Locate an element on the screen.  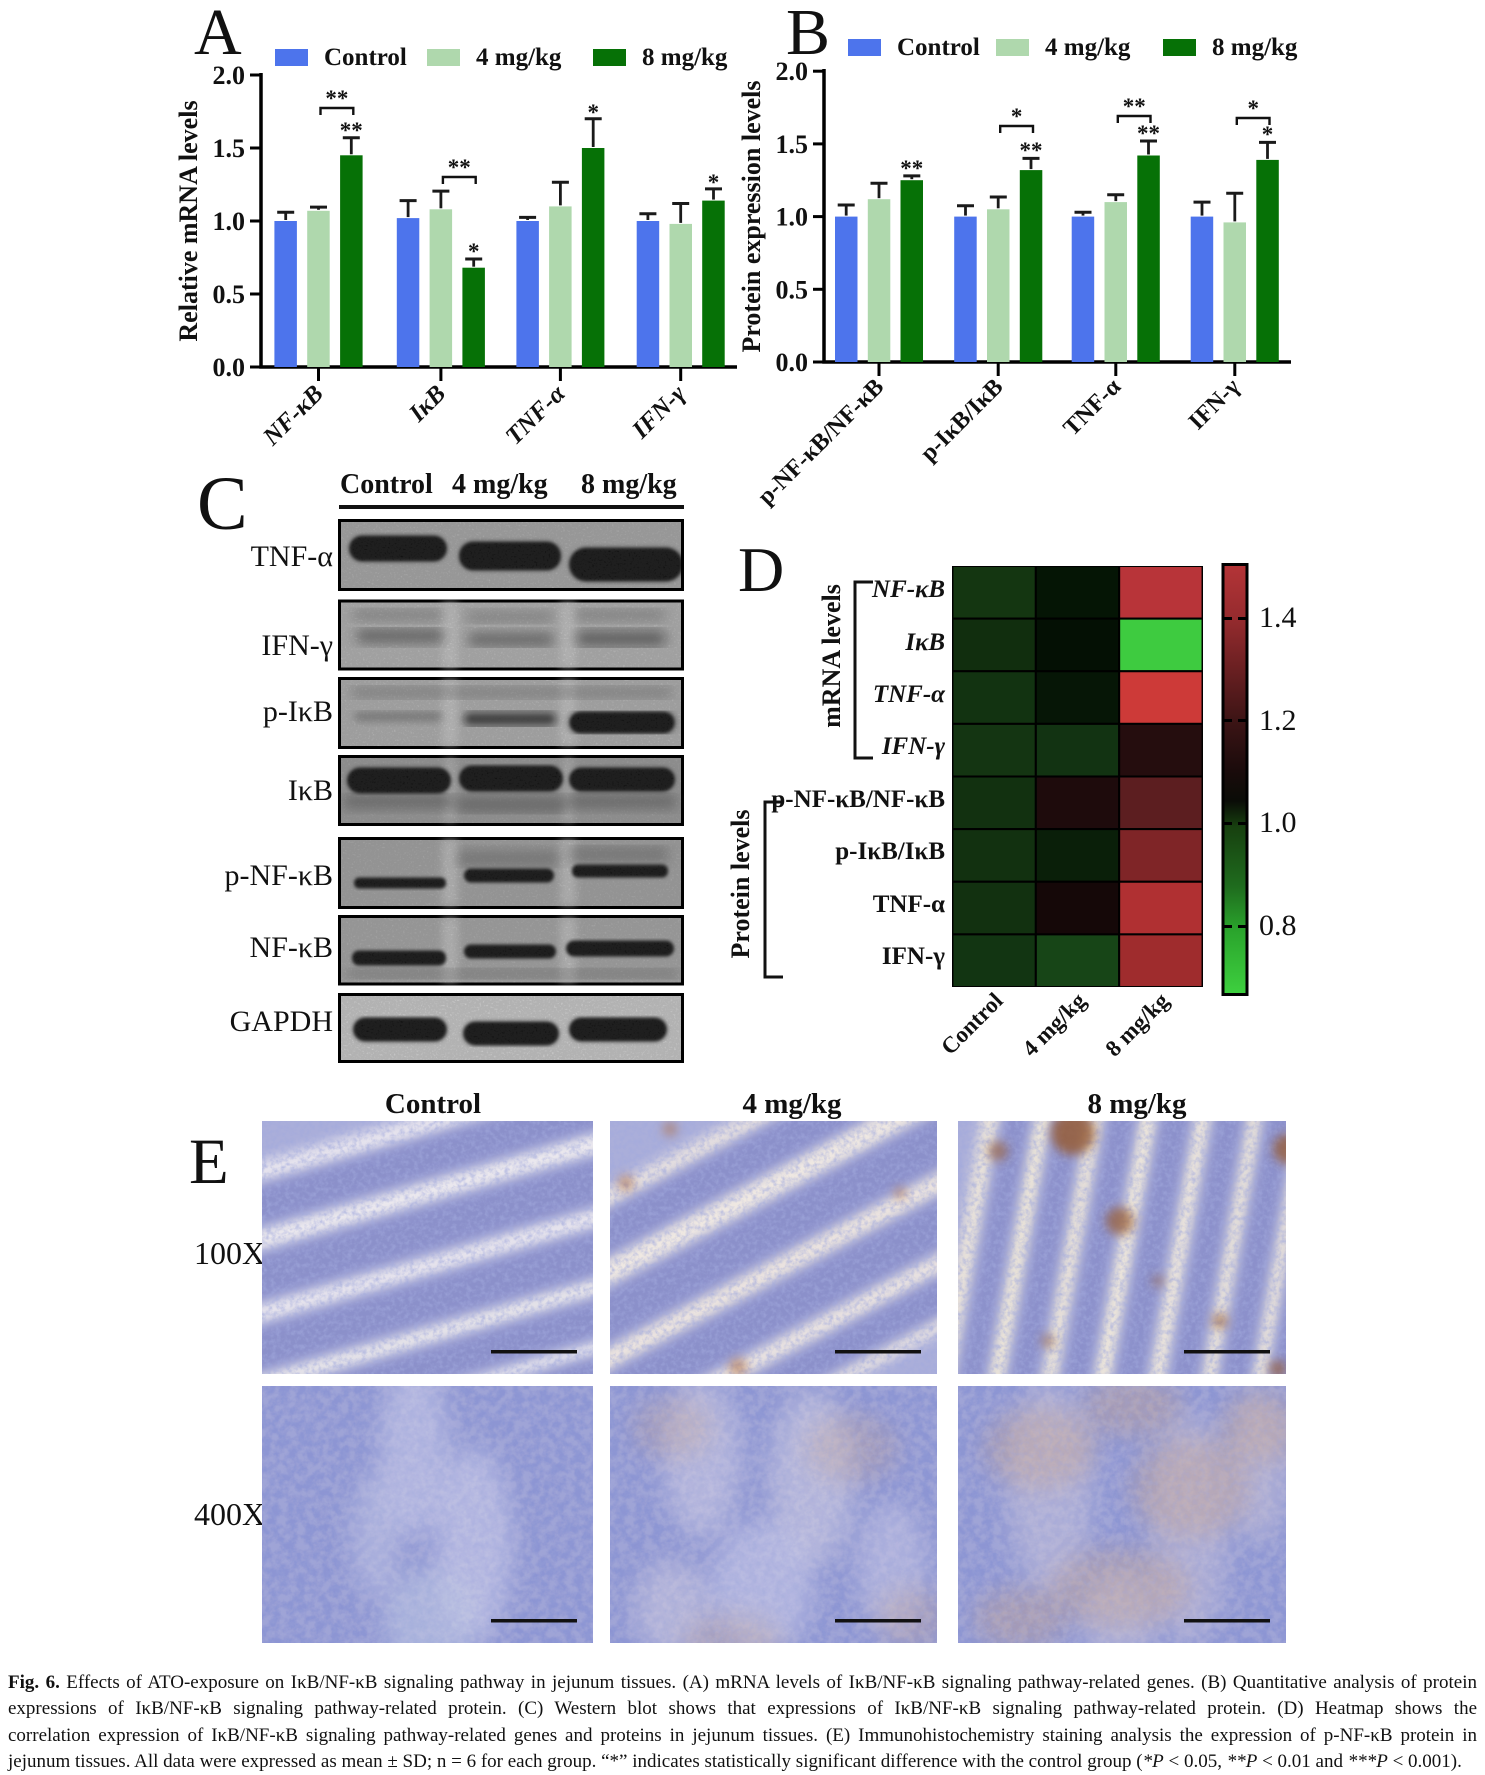
svg-text: B is located at coordinates (808, 34).